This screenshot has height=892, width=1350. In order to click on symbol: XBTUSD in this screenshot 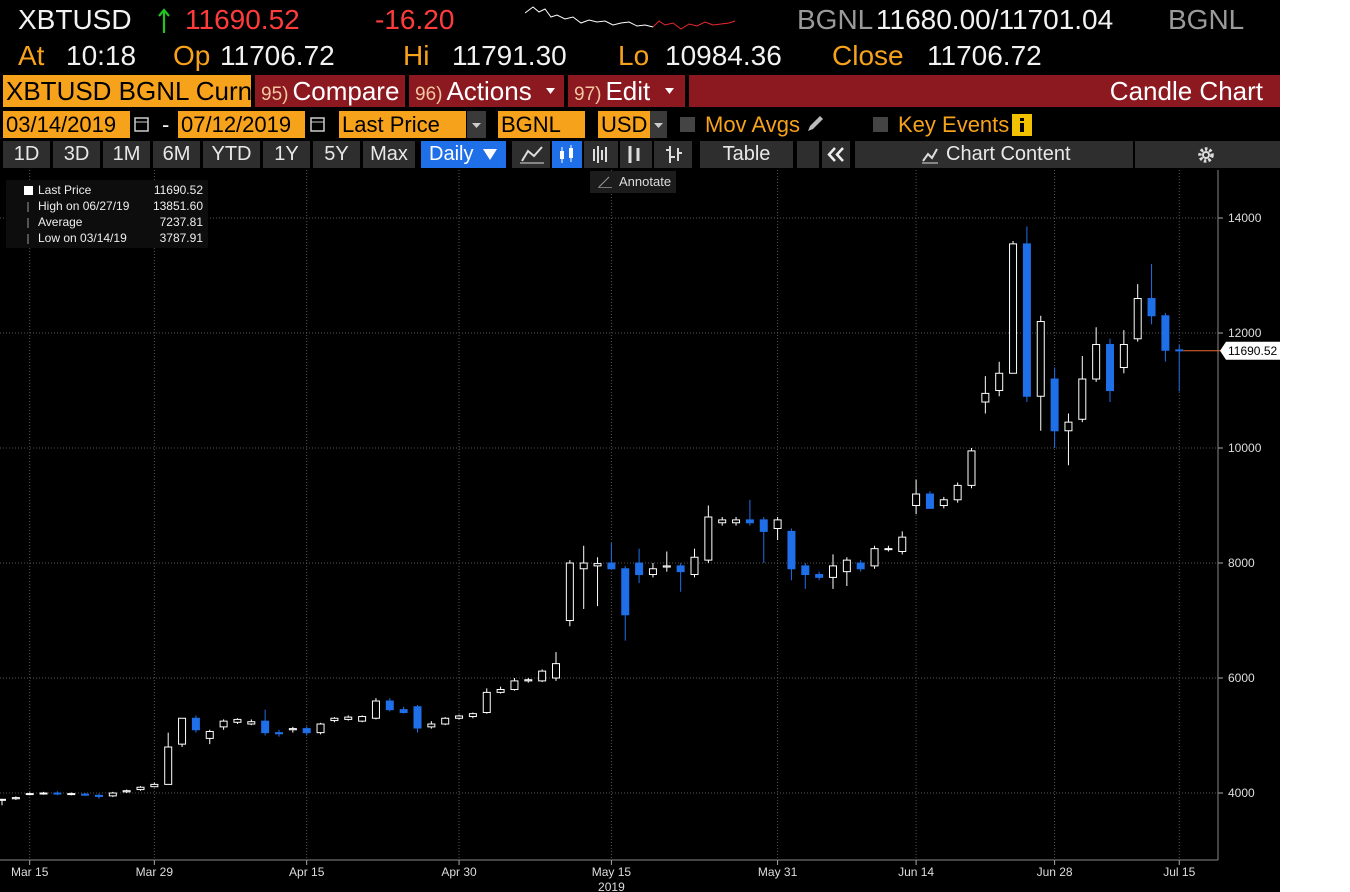, I will do `click(75, 19)`.